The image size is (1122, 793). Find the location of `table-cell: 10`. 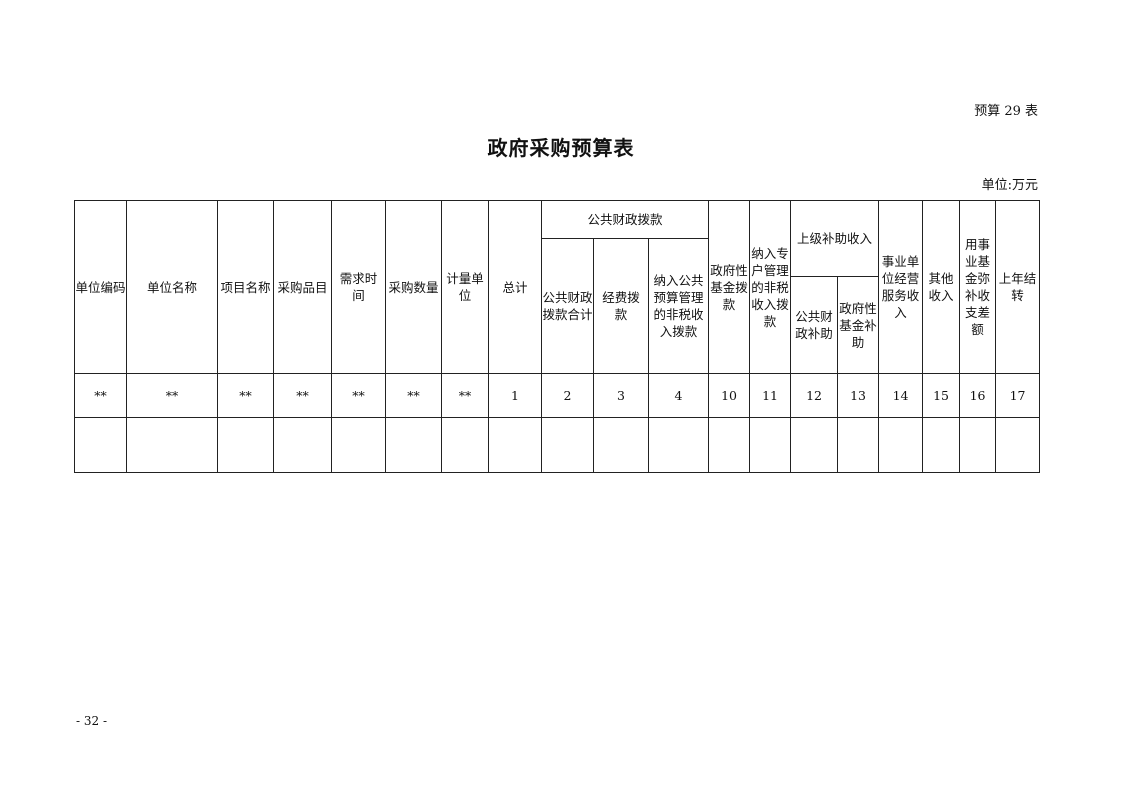

table-cell: 10 is located at coordinates (729, 395).